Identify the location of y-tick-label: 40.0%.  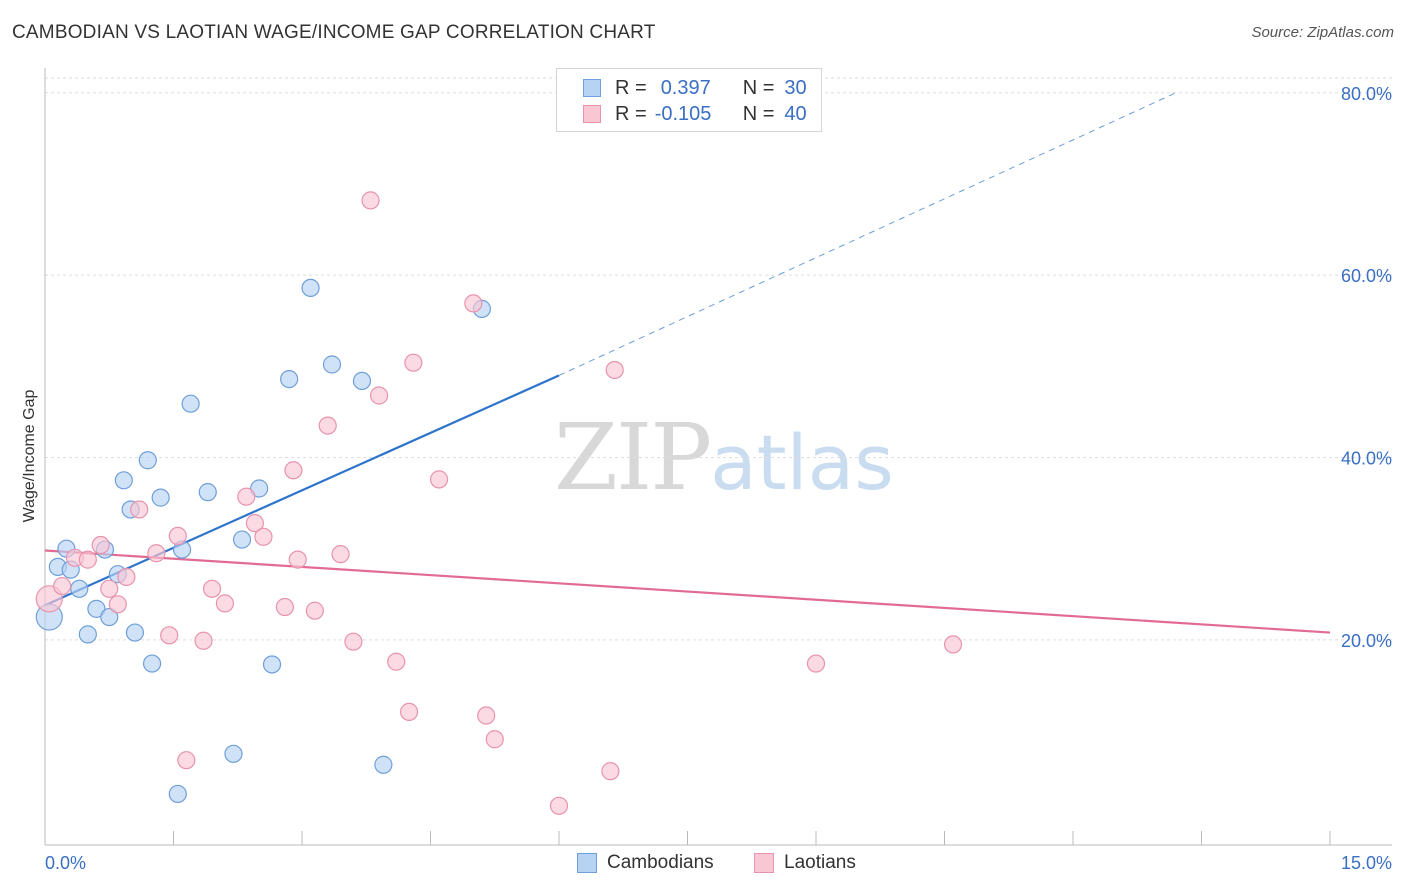
(1366, 459).